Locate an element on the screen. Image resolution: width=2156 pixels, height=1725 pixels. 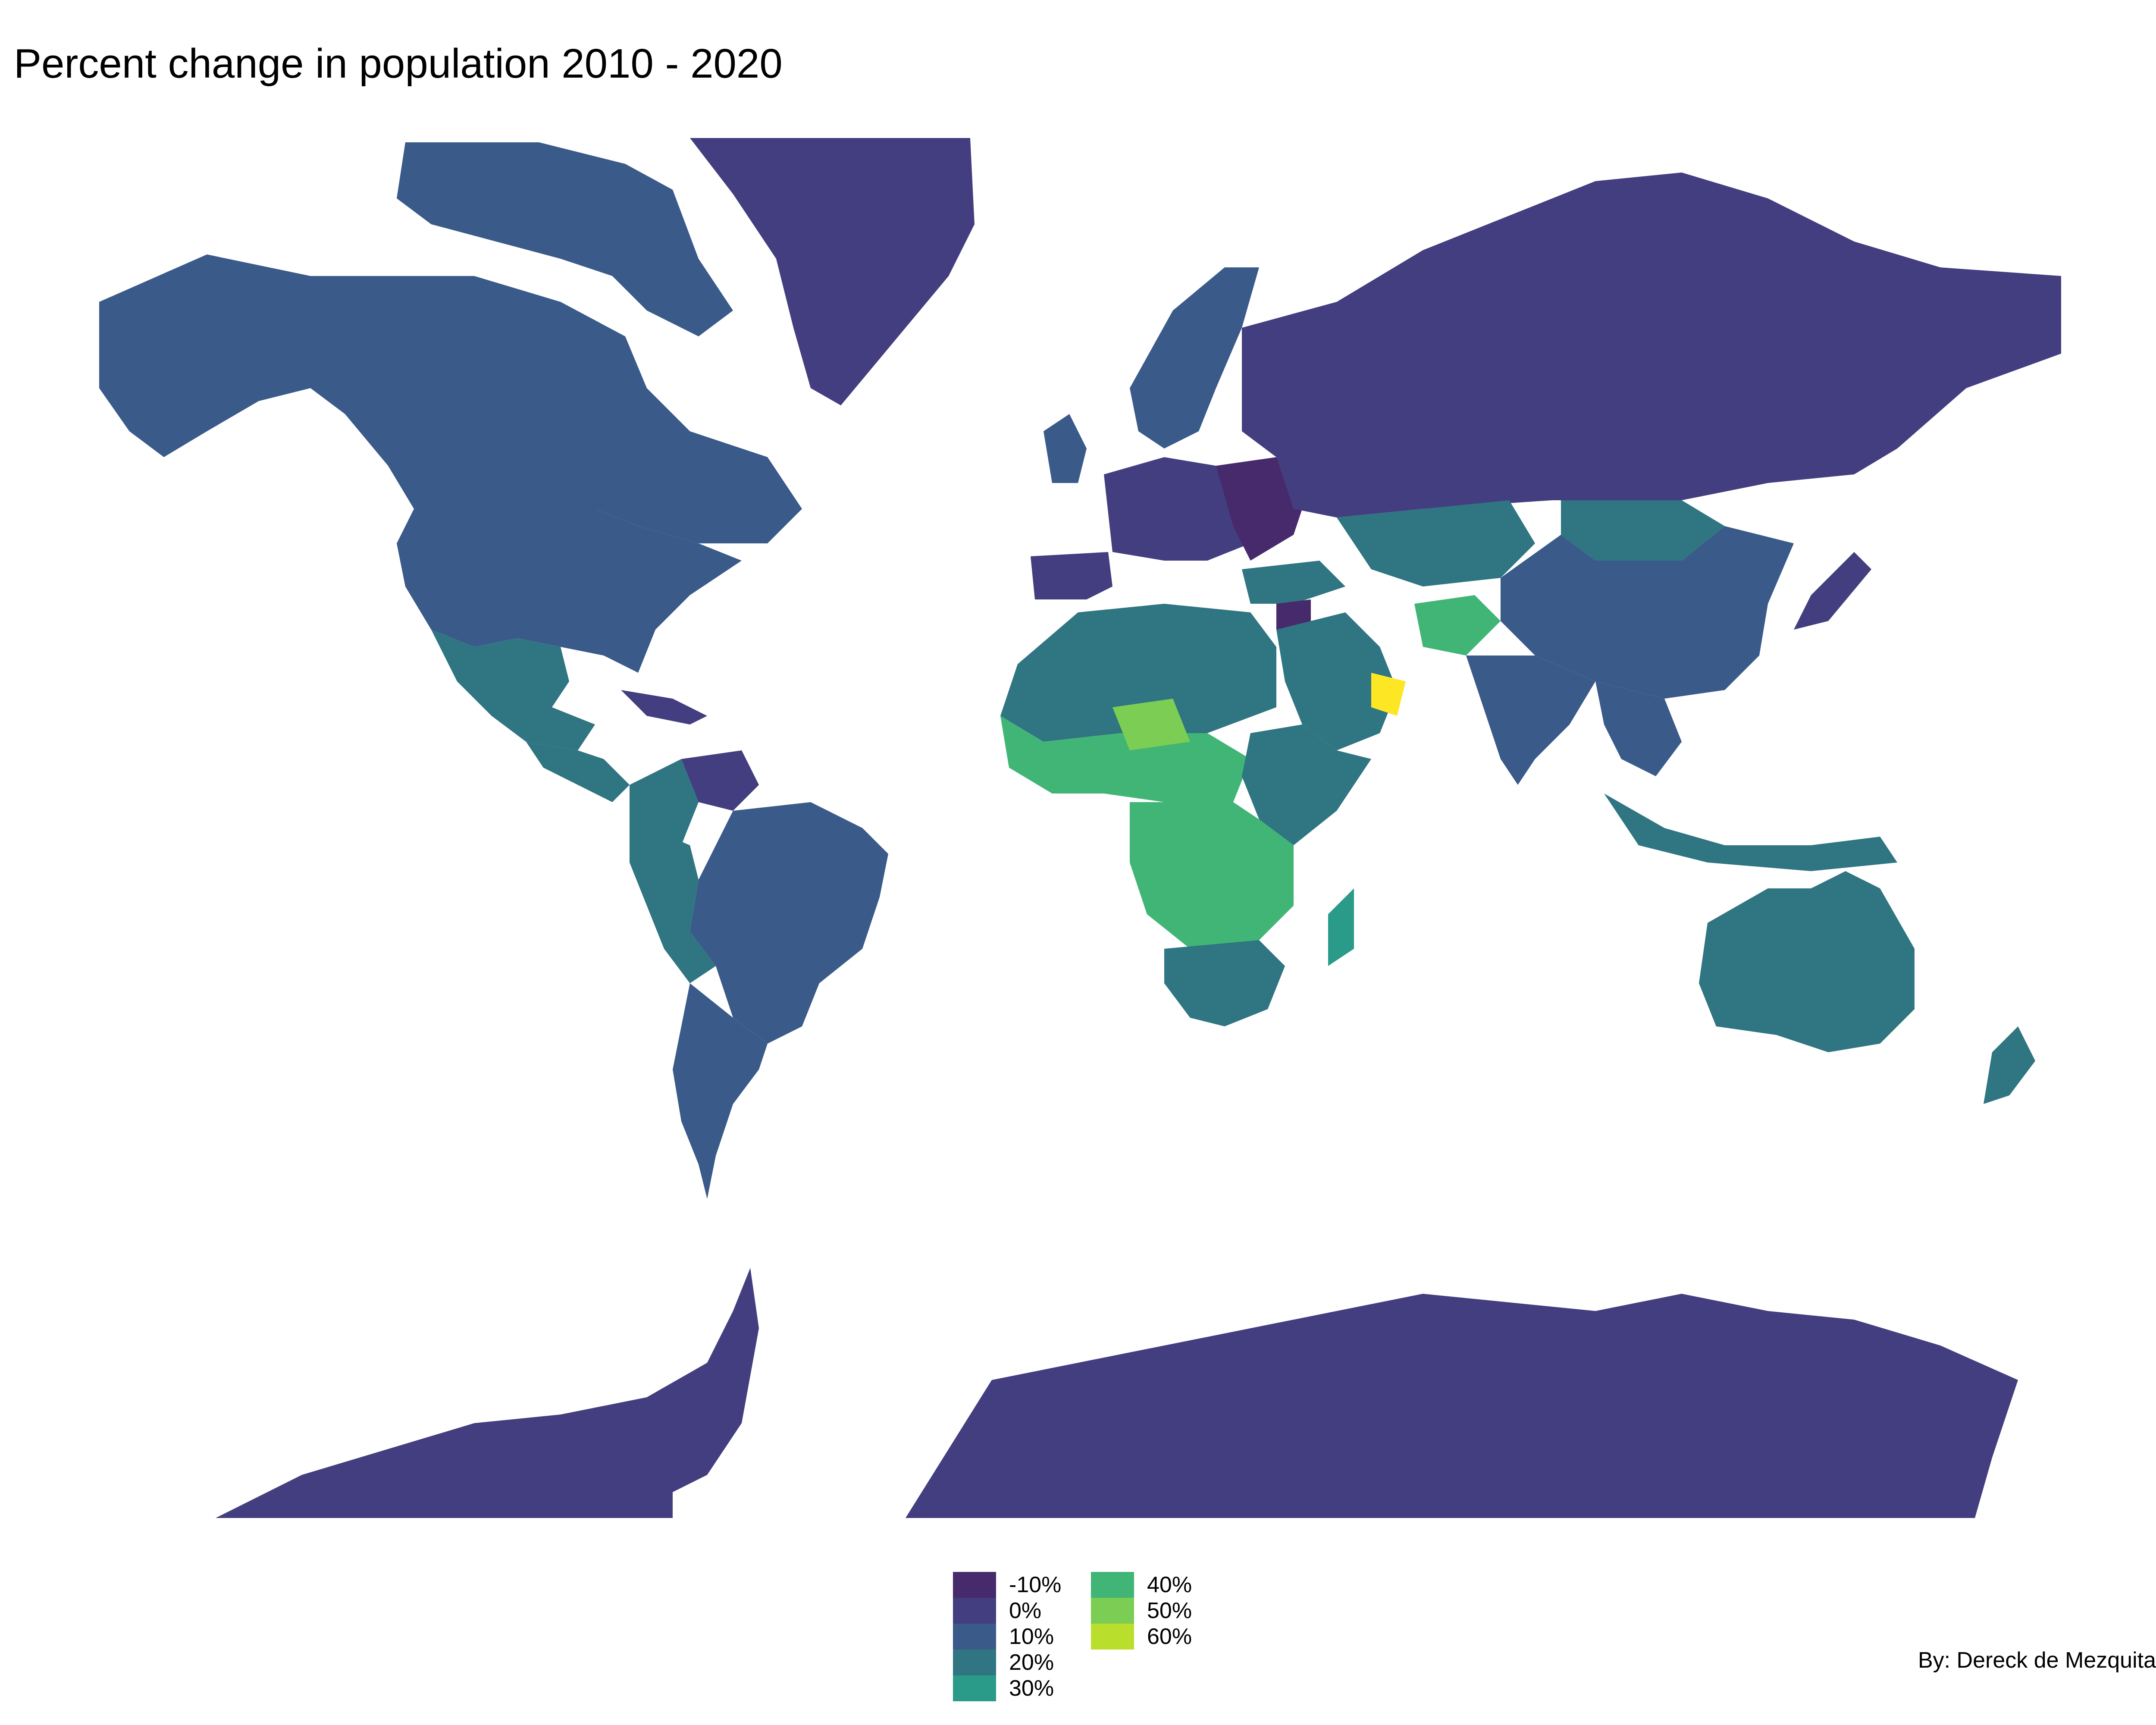
legend-label: 10% is located at coordinates (1031, 1637).